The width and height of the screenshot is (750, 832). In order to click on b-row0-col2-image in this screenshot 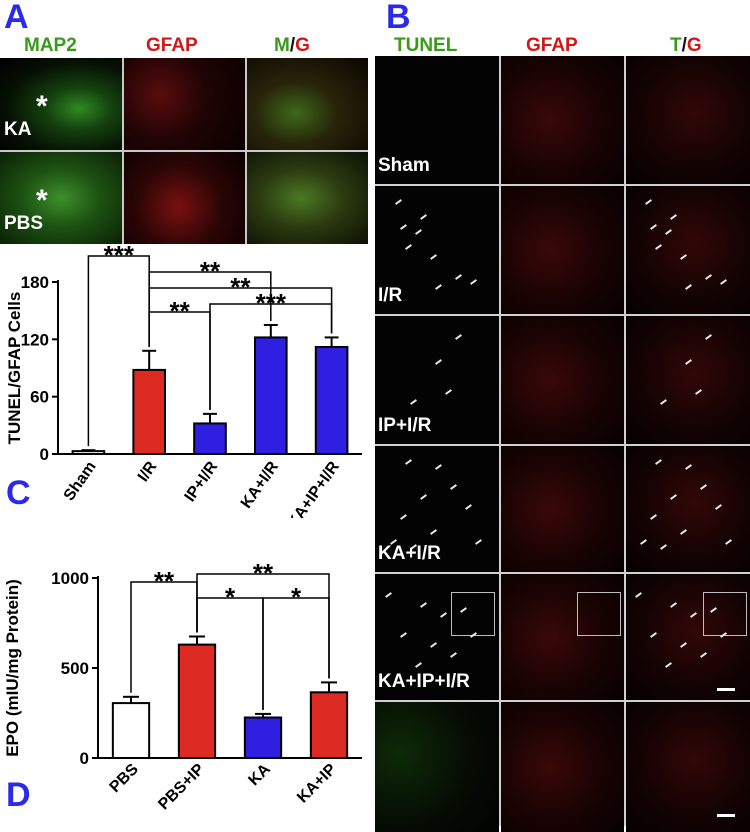, I will do `click(688, 120)`.